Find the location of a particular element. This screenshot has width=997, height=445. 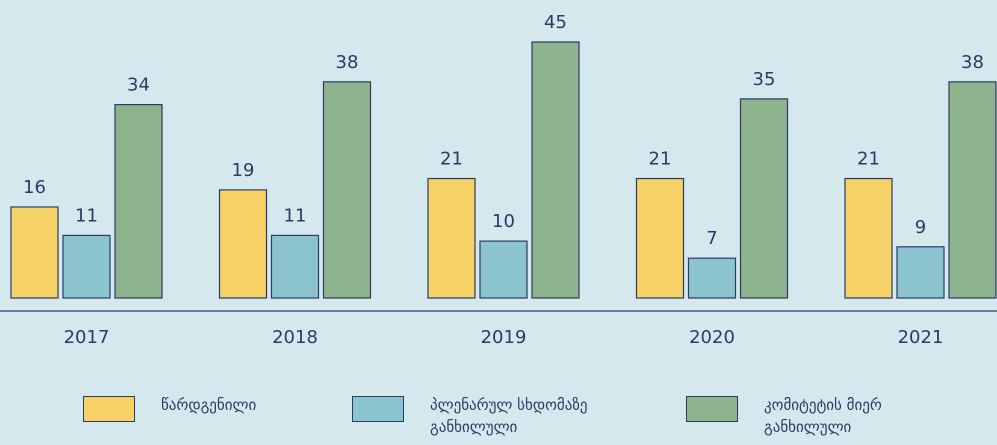

value-label: 9 is located at coordinates (920, 227).